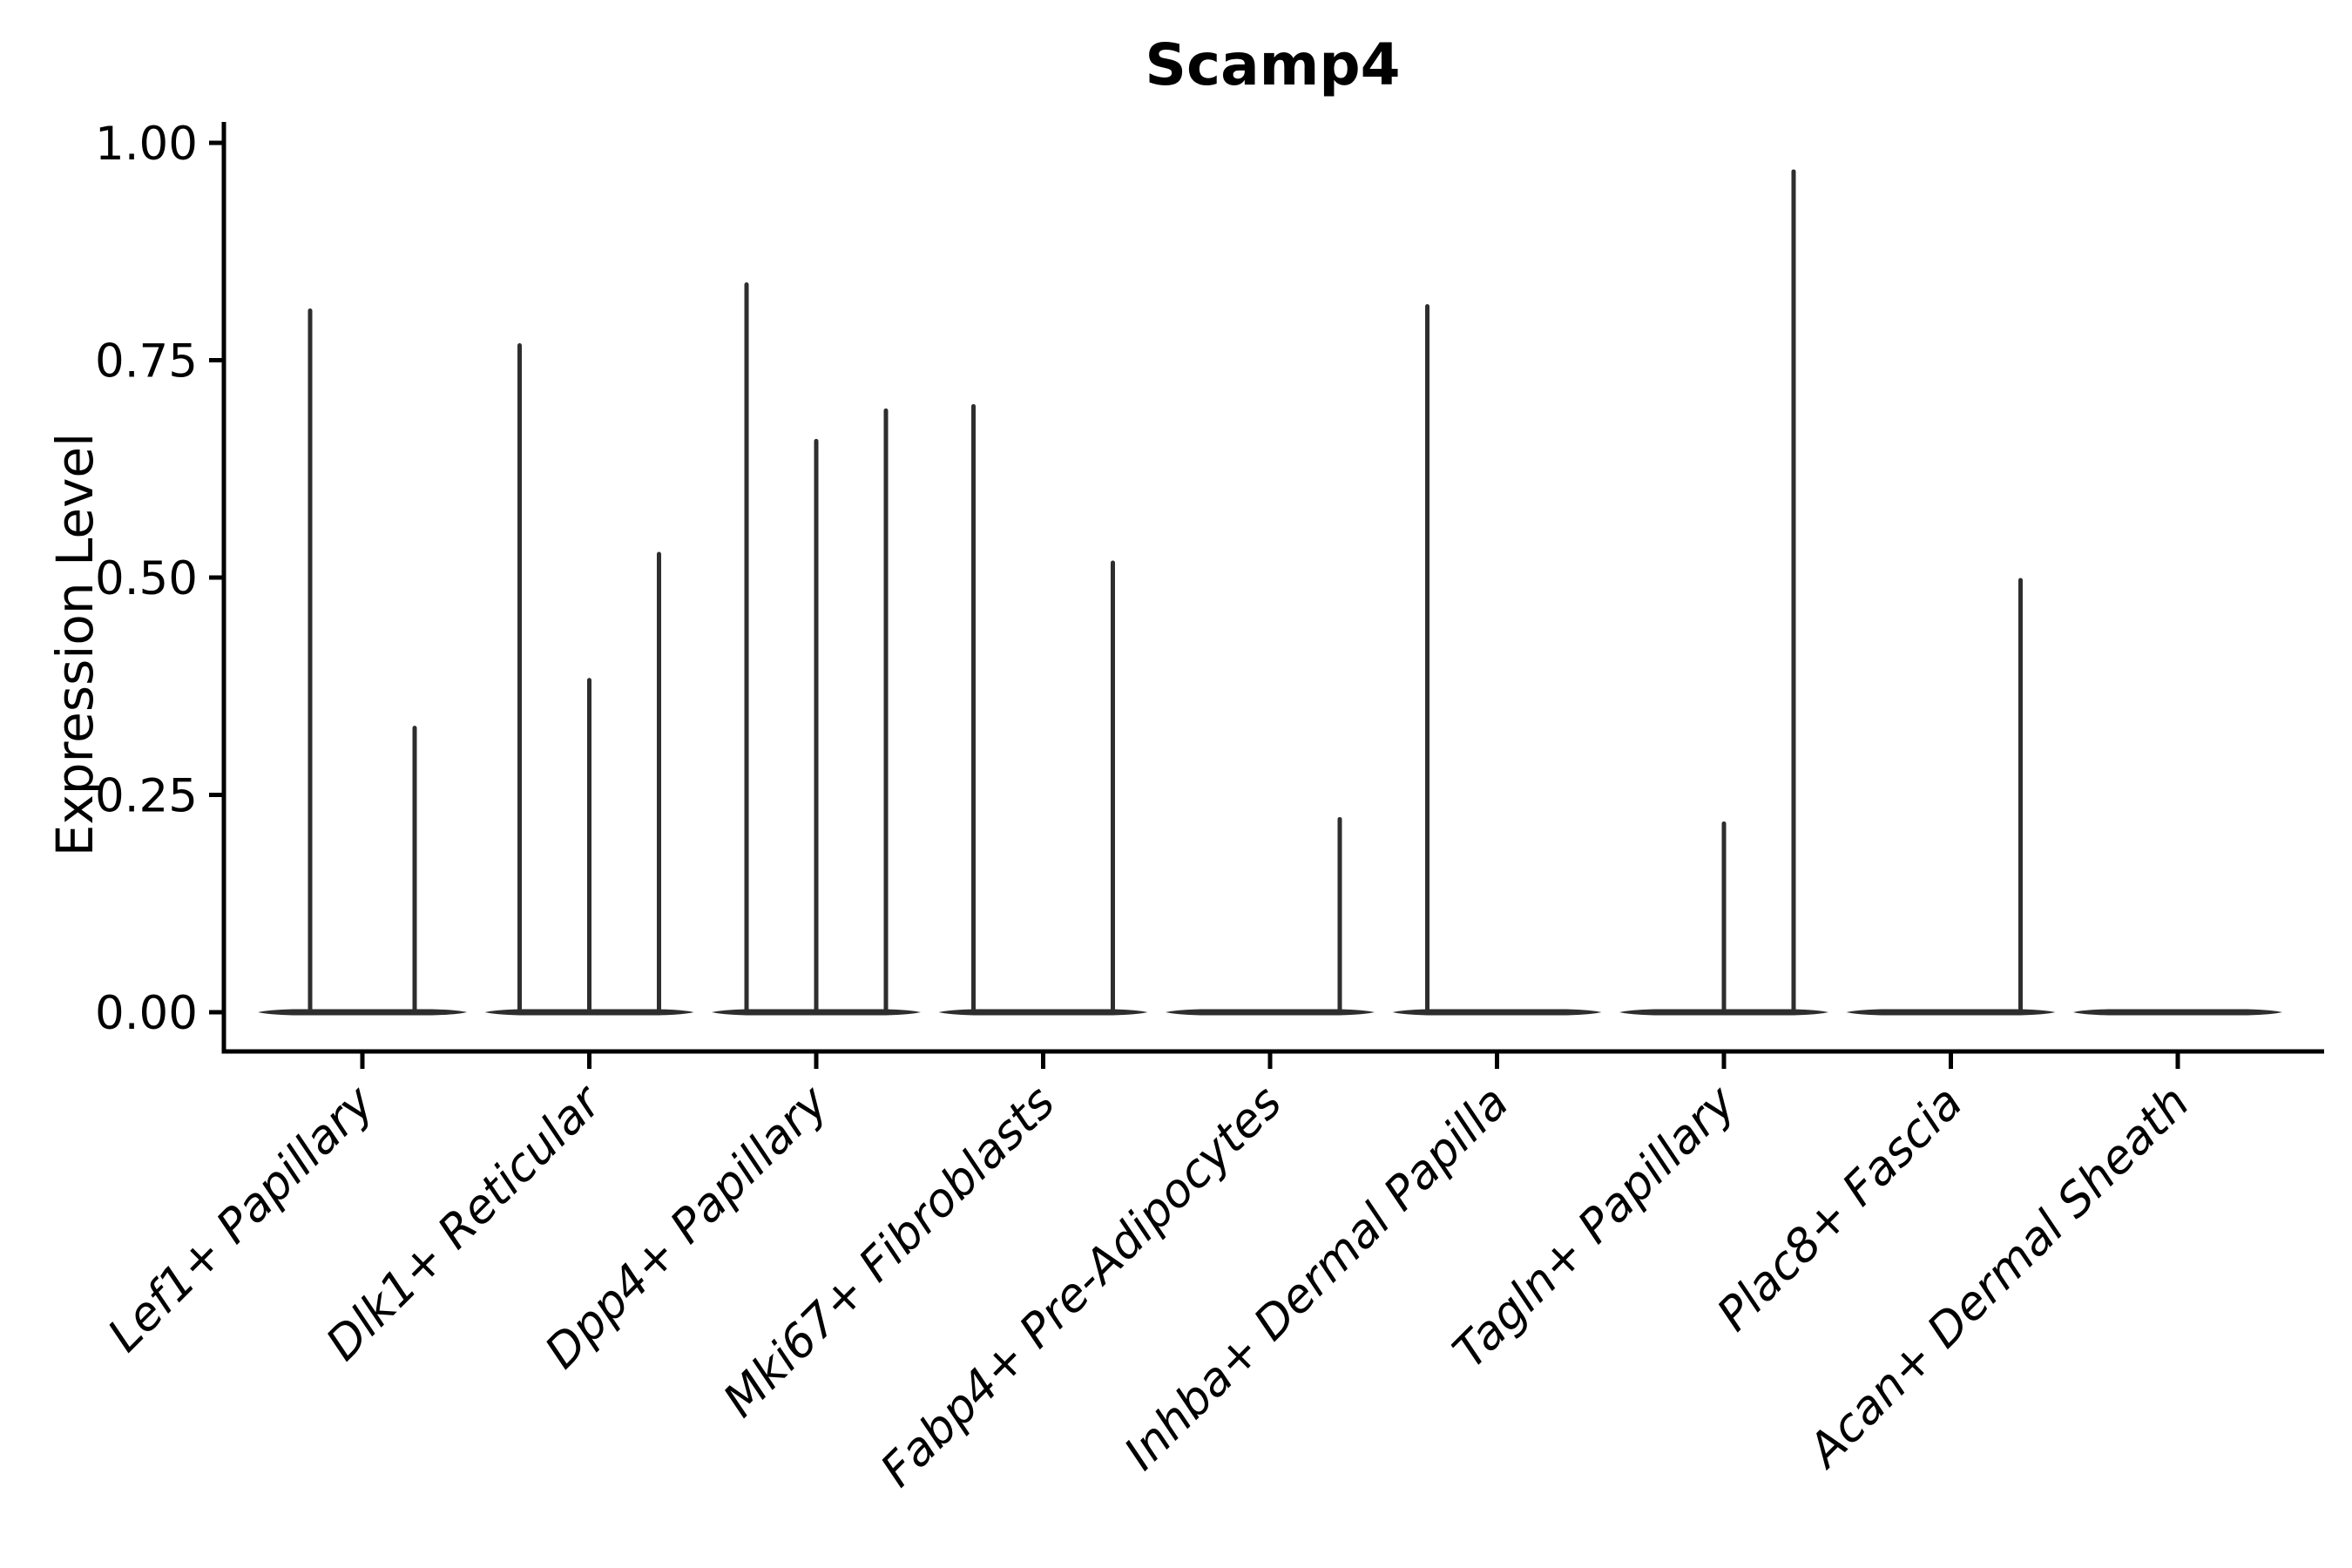 This screenshot has width=2352, height=1568. Describe the element at coordinates (1999, 1277) in the screenshot. I see `x-tick-label: Acan+ Dermal Sheath` at that location.